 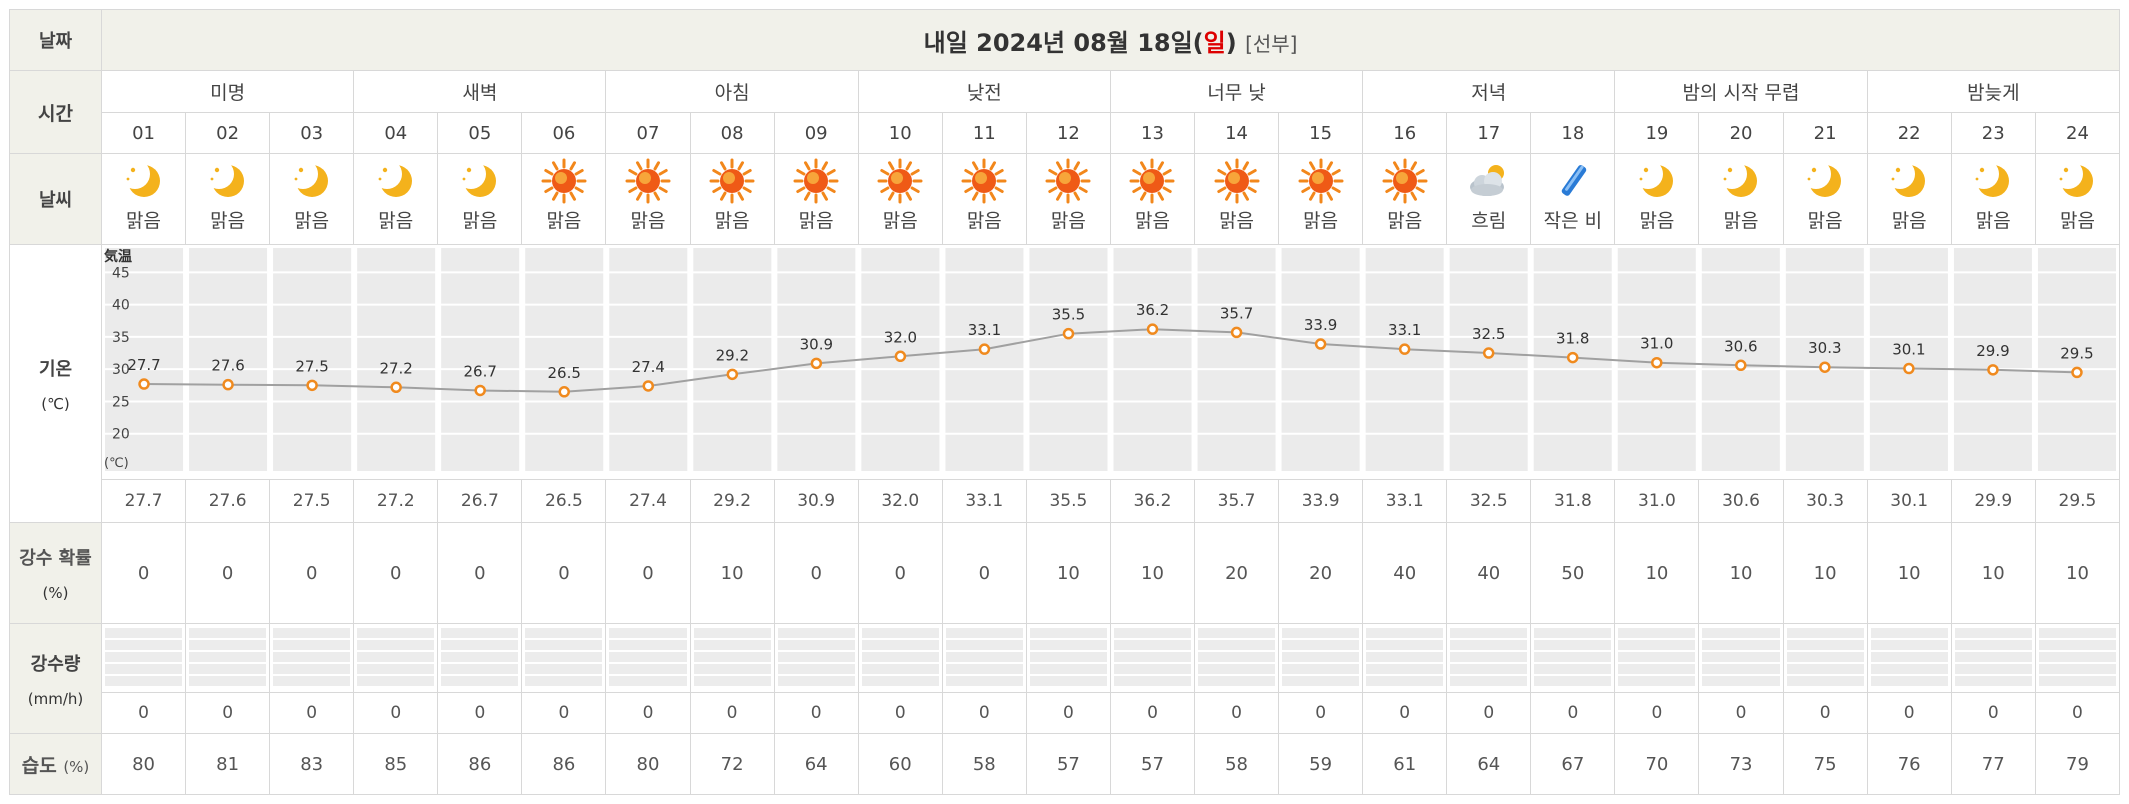 What do you see at coordinates (1656, 344) in the screenshot?
I see `temperature-data-label: 31.0` at bounding box center [1656, 344].